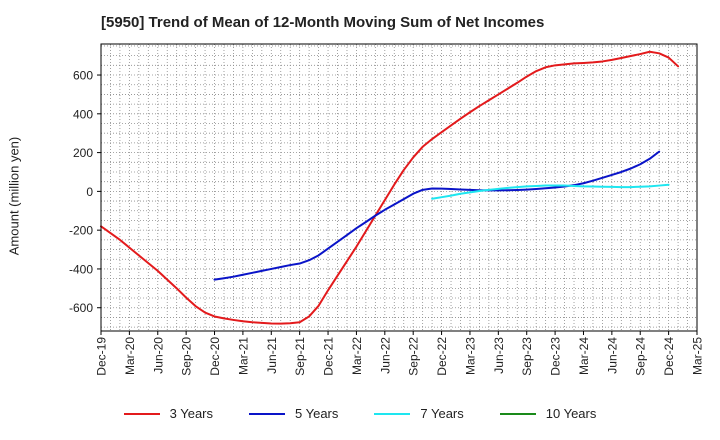  I want to click on x-tick-label: Mar-23, so click(470, 356).